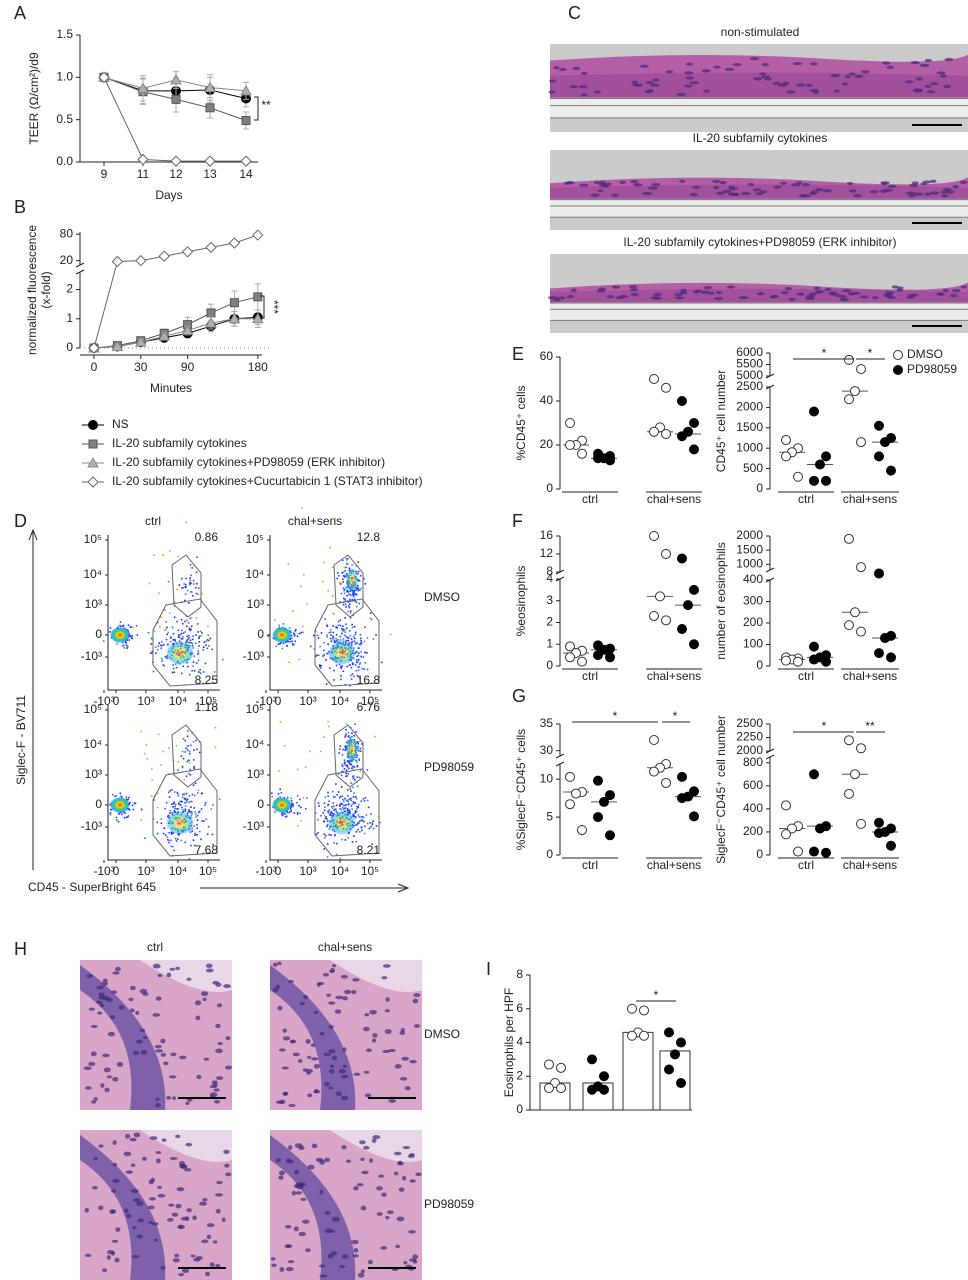 The width and height of the screenshot is (968, 1280). I want to click on y-axis-label: Siglec-F - BV711, so click(21, 740).